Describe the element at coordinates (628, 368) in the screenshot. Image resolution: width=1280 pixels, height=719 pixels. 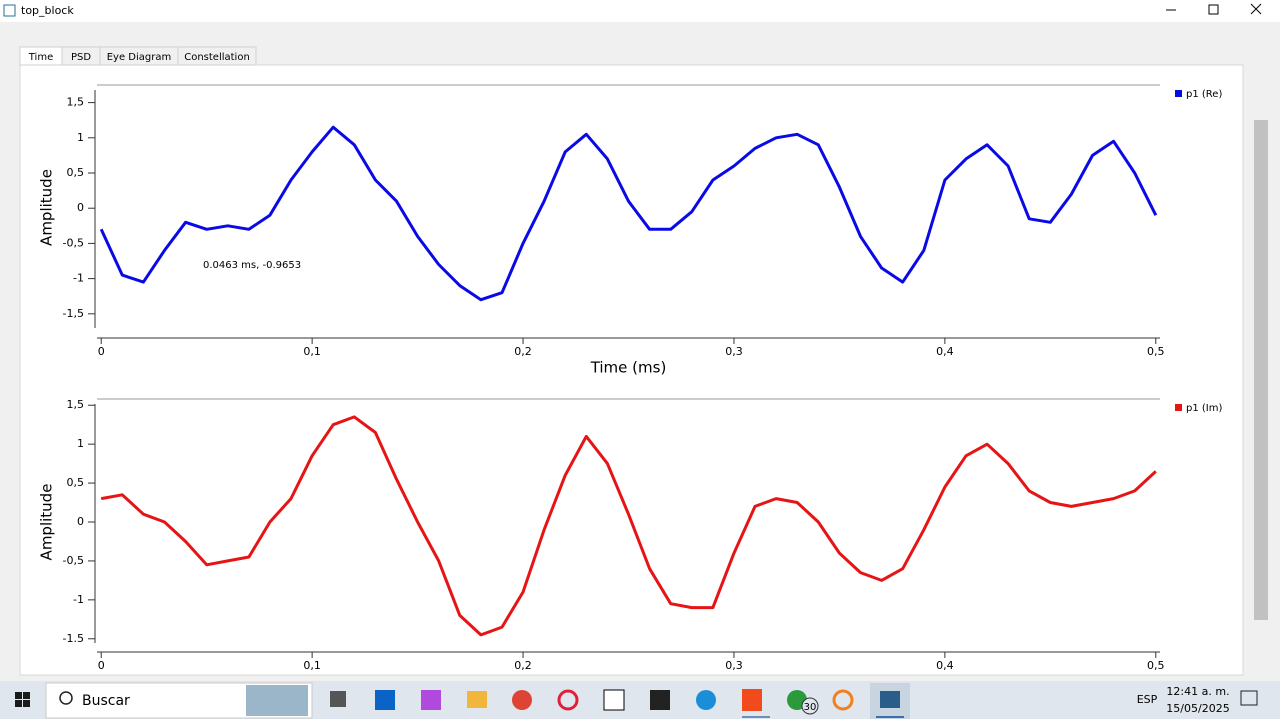
I see `x-axis-label: Time (ms)` at that location.